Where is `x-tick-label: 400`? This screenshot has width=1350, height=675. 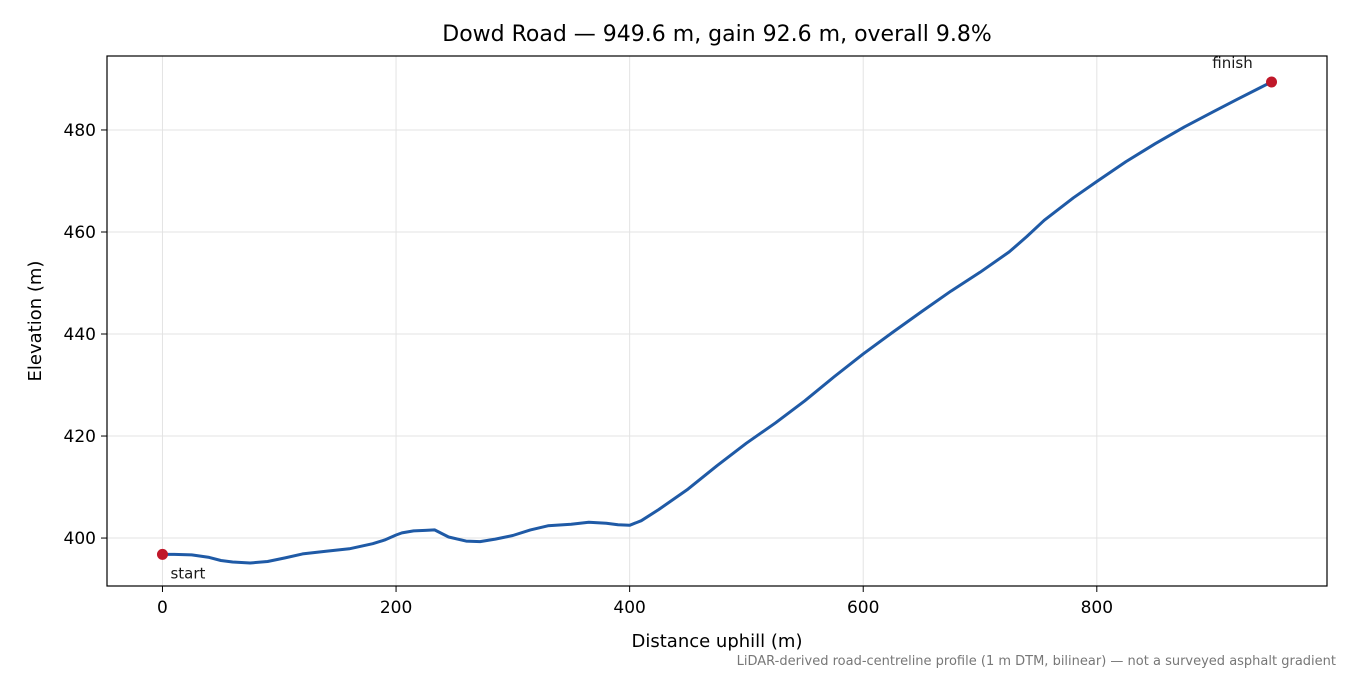
x-tick-label: 400 is located at coordinates (629, 608).